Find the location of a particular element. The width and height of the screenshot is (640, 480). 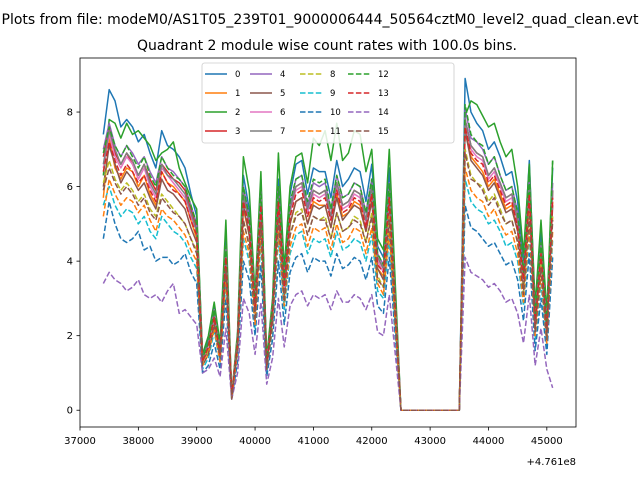

y-tick-label: 0 is located at coordinates (70, 411).